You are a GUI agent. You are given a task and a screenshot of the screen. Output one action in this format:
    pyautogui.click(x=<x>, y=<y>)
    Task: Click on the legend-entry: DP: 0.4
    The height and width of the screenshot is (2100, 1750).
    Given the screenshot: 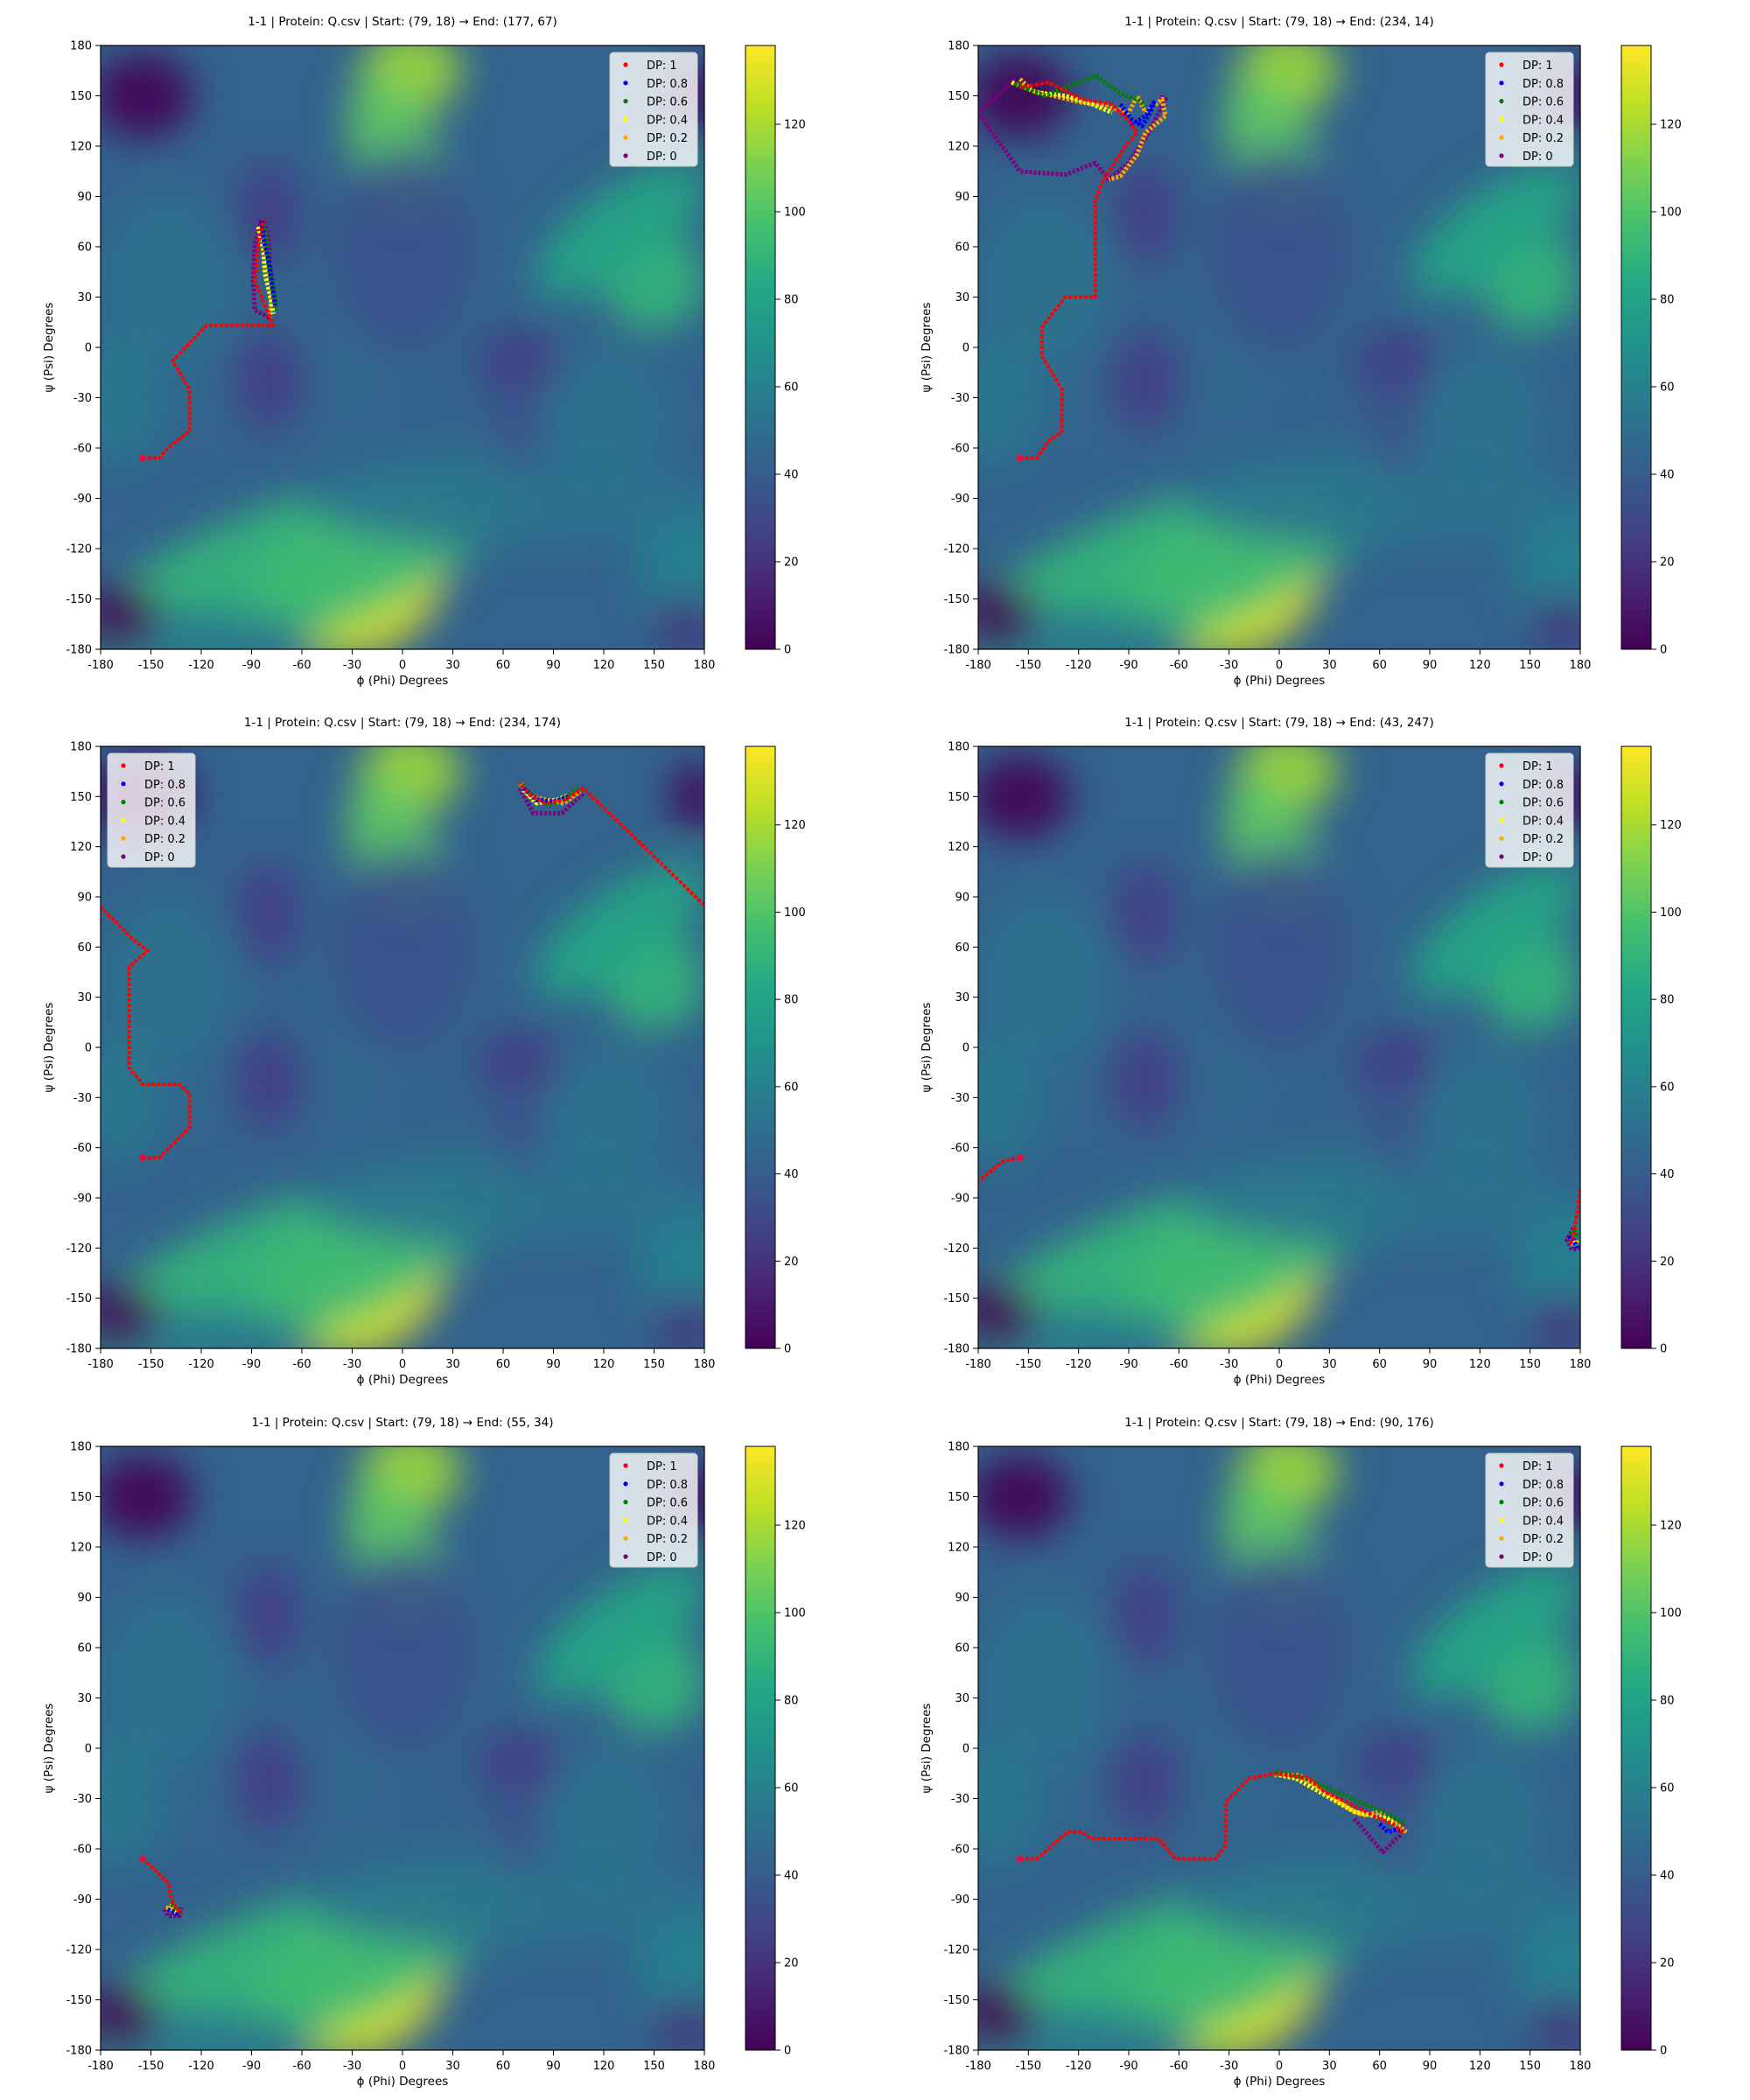 What is the action you would take?
    pyautogui.click(x=1543, y=120)
    